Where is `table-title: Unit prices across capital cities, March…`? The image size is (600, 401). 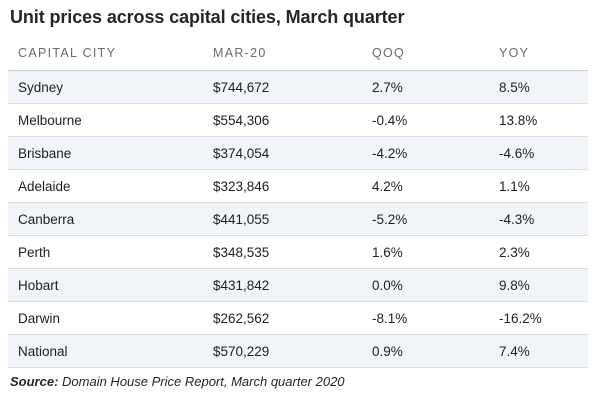 table-title: Unit prices across capital cities, March… is located at coordinates (207, 17).